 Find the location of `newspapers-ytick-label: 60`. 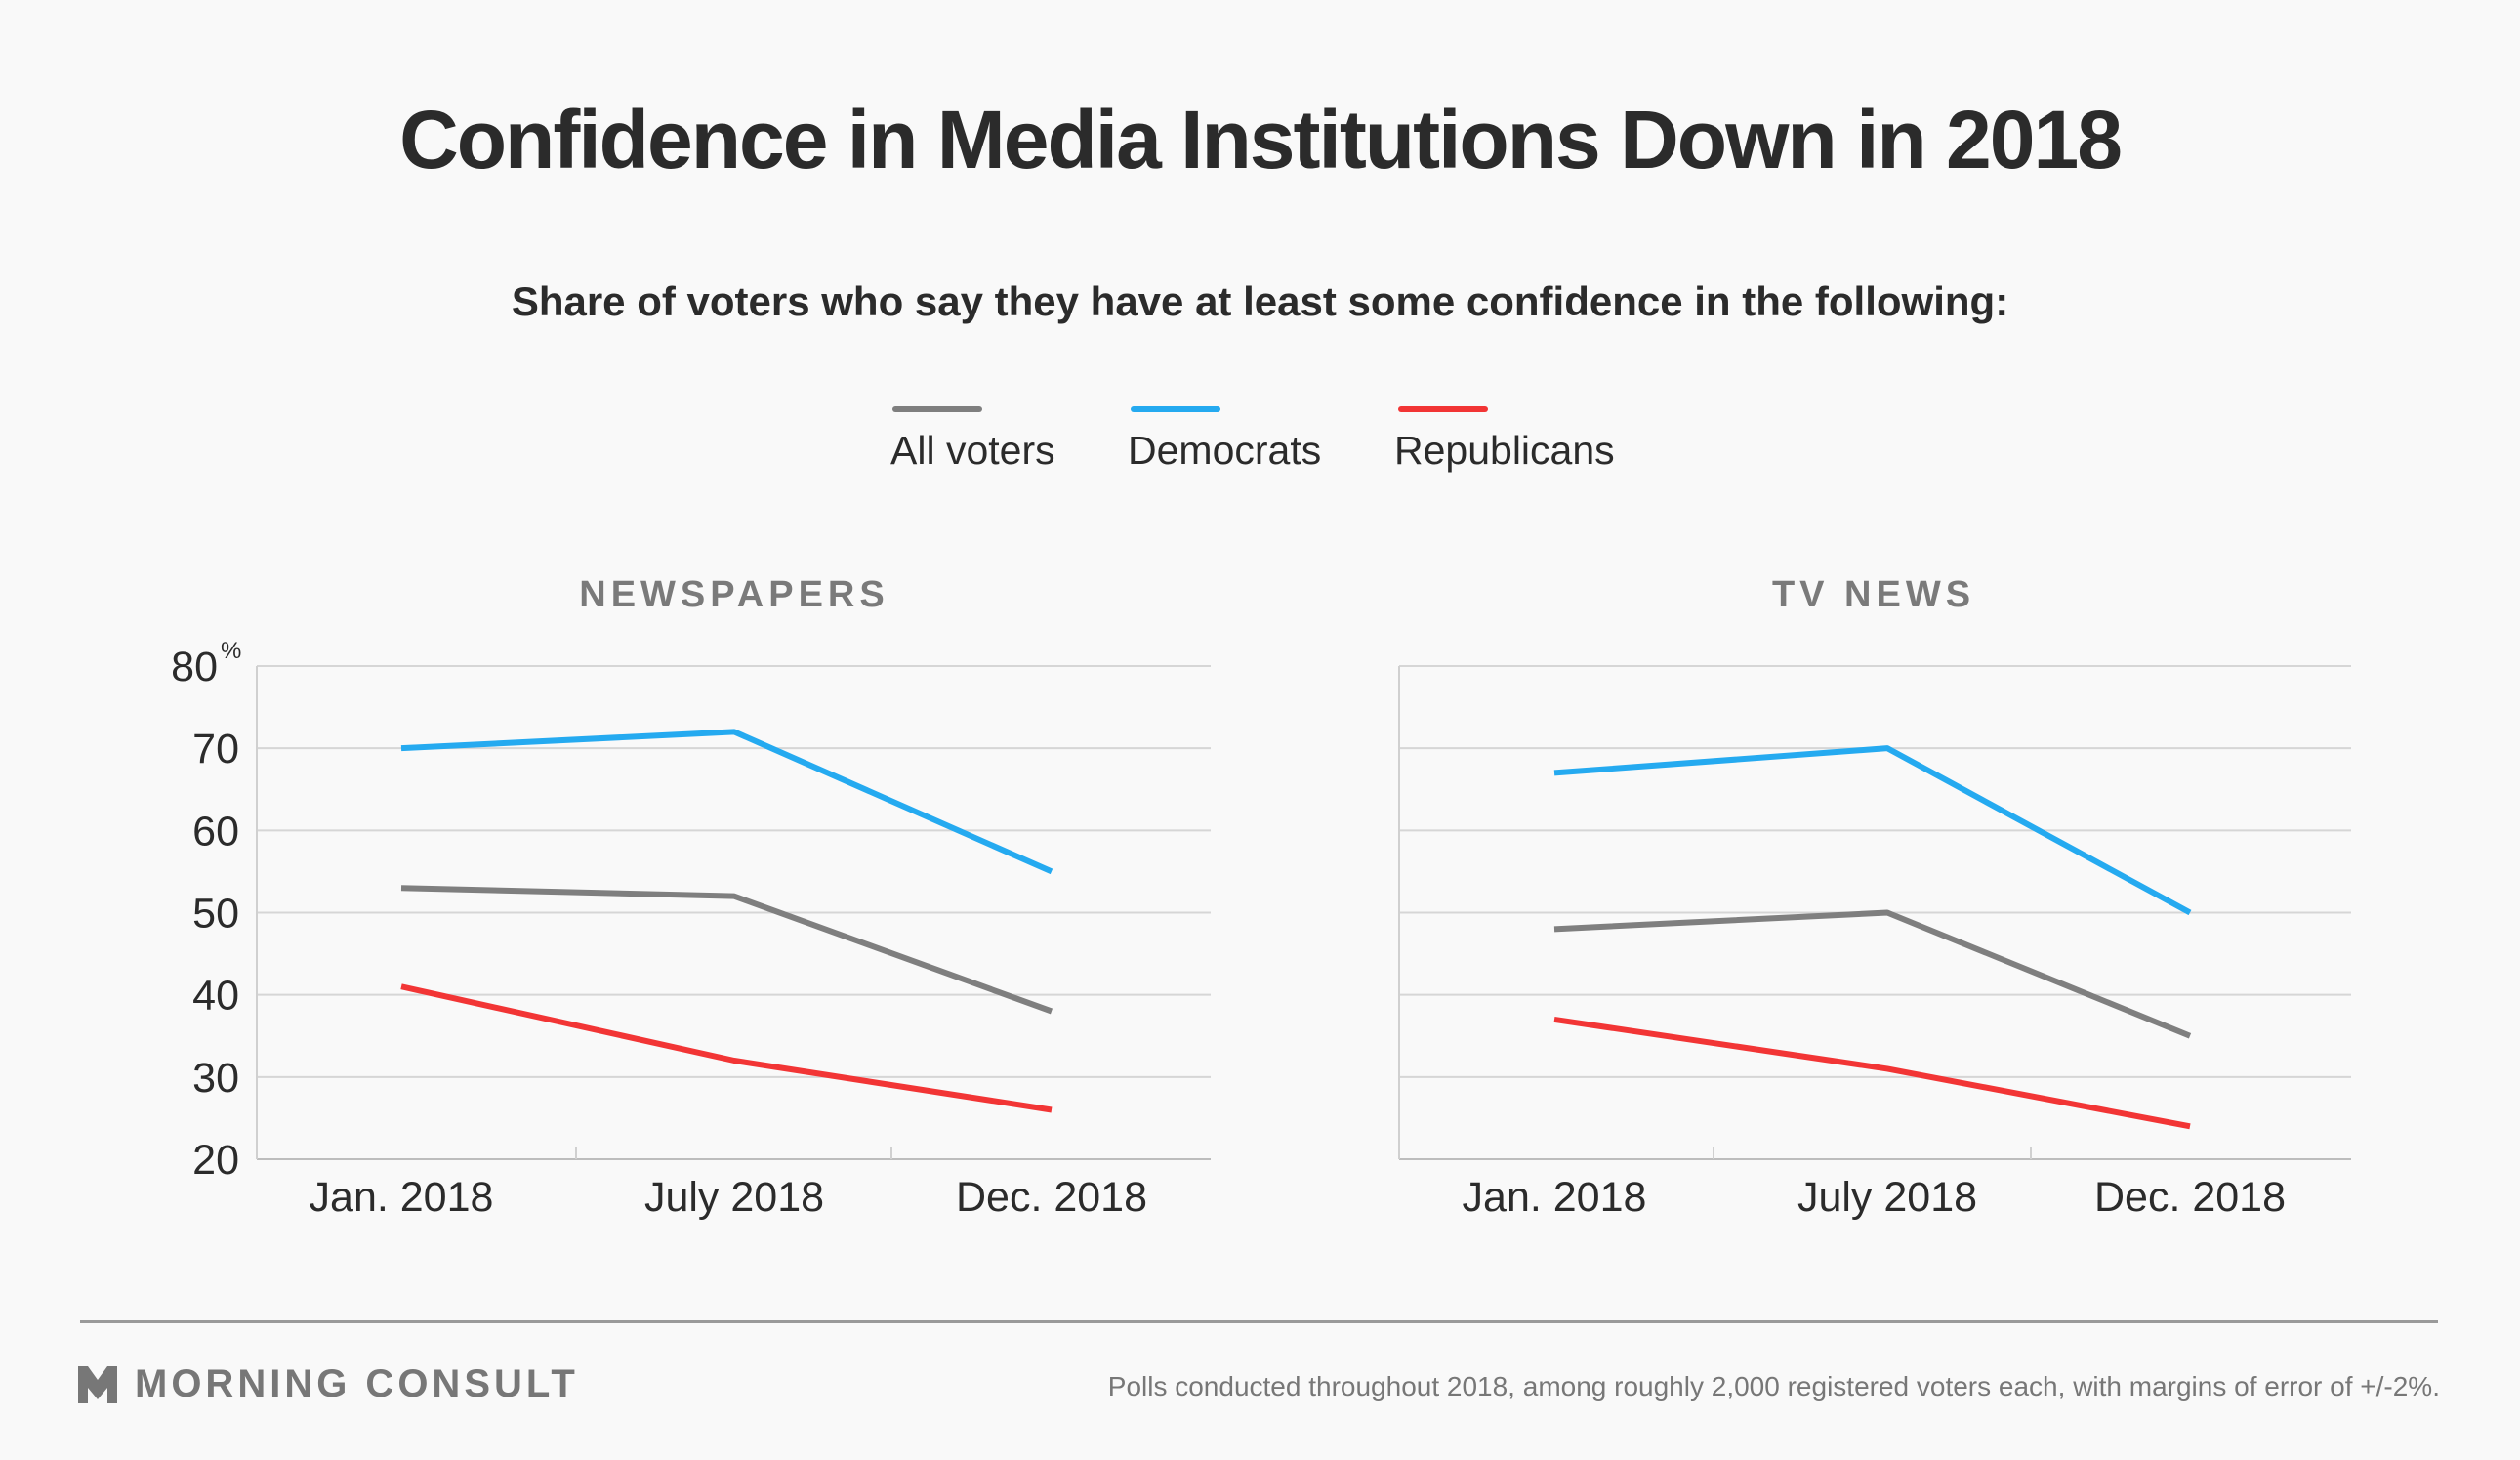

newspapers-ytick-label: 60 is located at coordinates (215, 831).